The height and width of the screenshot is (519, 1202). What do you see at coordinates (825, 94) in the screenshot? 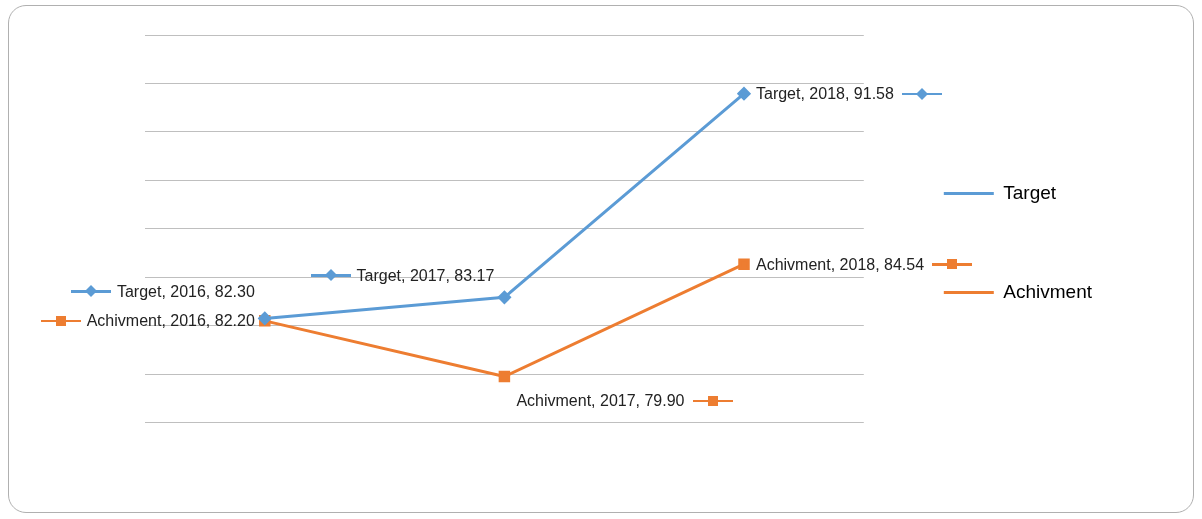
I see `data-label: Target, 2018, 91.58` at bounding box center [825, 94].